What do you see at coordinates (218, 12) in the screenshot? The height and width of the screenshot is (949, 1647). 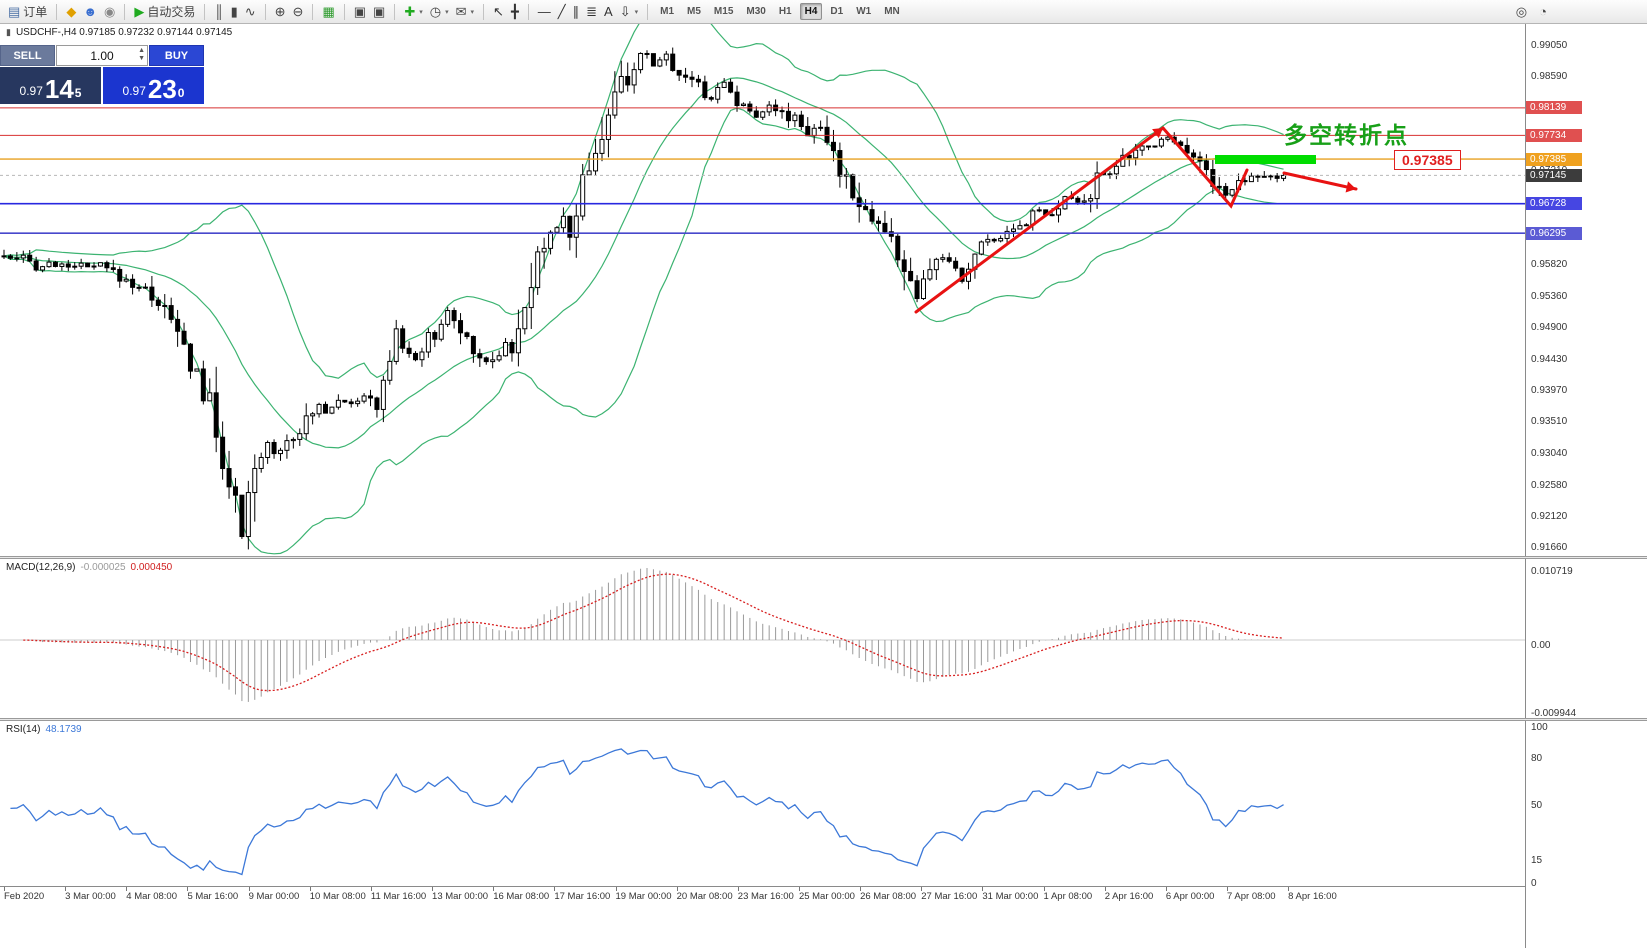 I see `toolbar-bars-chart-icon: ║` at bounding box center [218, 12].